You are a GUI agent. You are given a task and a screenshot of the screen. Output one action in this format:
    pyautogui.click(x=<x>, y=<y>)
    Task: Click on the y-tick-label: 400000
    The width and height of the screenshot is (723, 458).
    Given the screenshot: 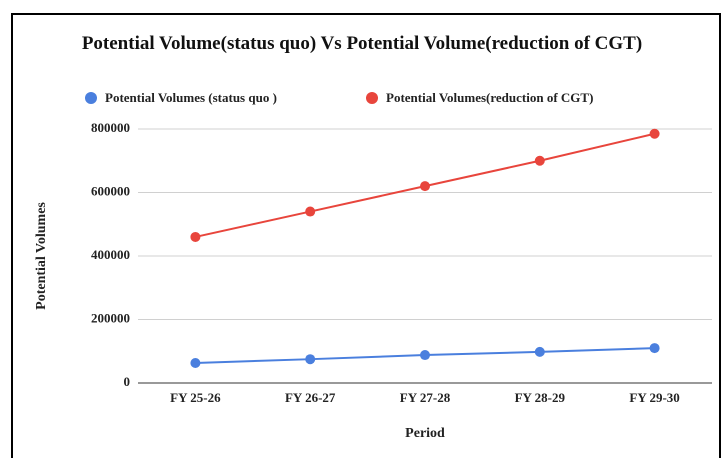 What is the action you would take?
    pyautogui.click(x=110, y=254)
    